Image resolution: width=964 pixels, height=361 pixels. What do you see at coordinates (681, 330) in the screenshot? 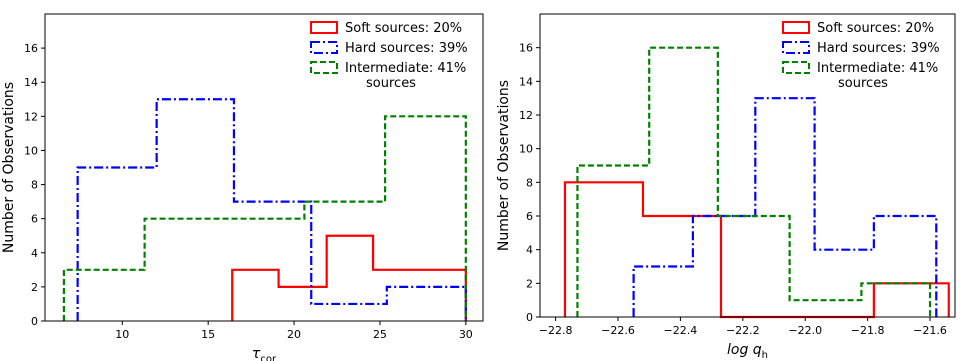
I see `x-tick-label: −22.4` at bounding box center [681, 330].